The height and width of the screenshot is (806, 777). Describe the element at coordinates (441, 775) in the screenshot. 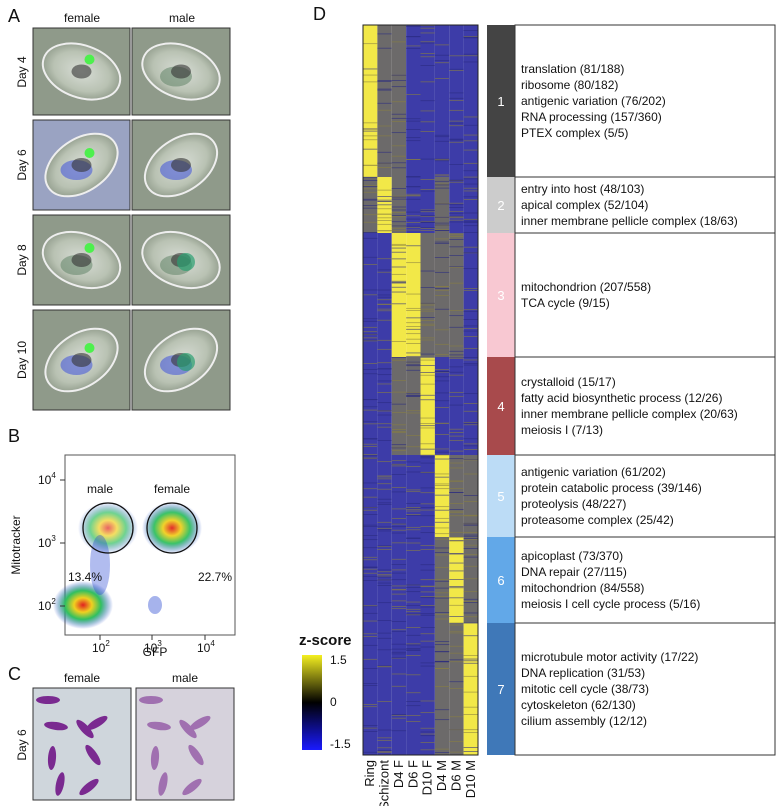

I see `column-label: D4 M` at that location.